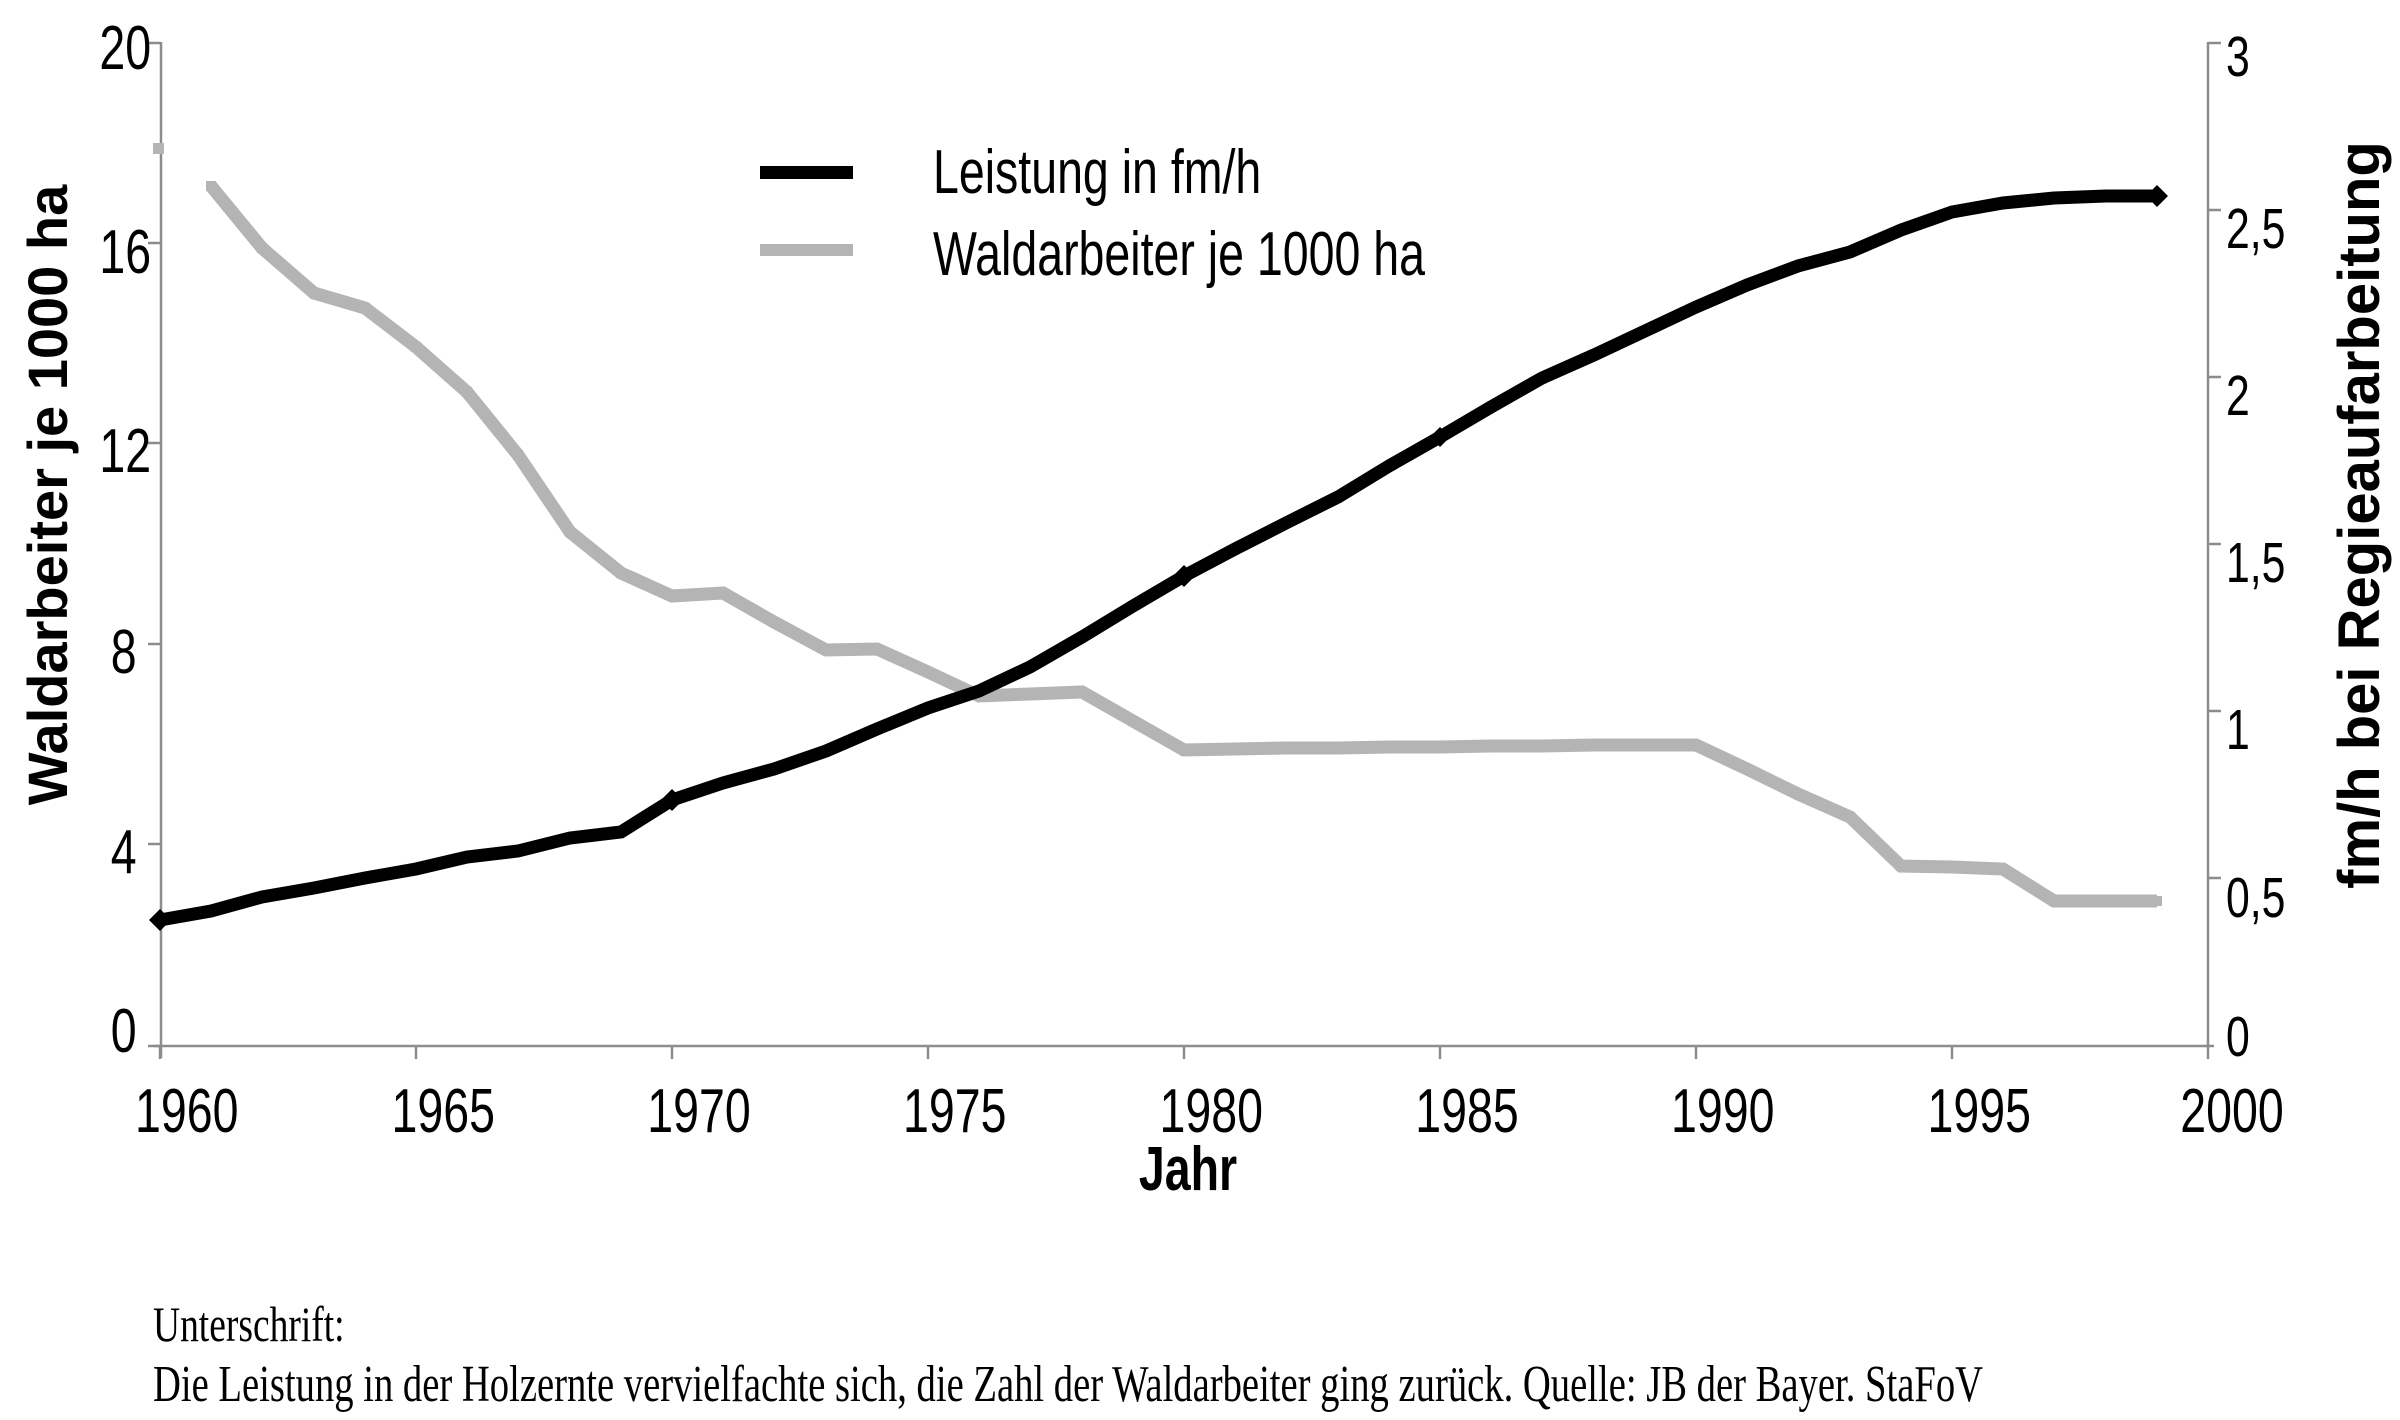 The width and height of the screenshot is (2400, 1420). What do you see at coordinates (186, 1110) in the screenshot?
I see `svg-text: 1960` at bounding box center [186, 1110].